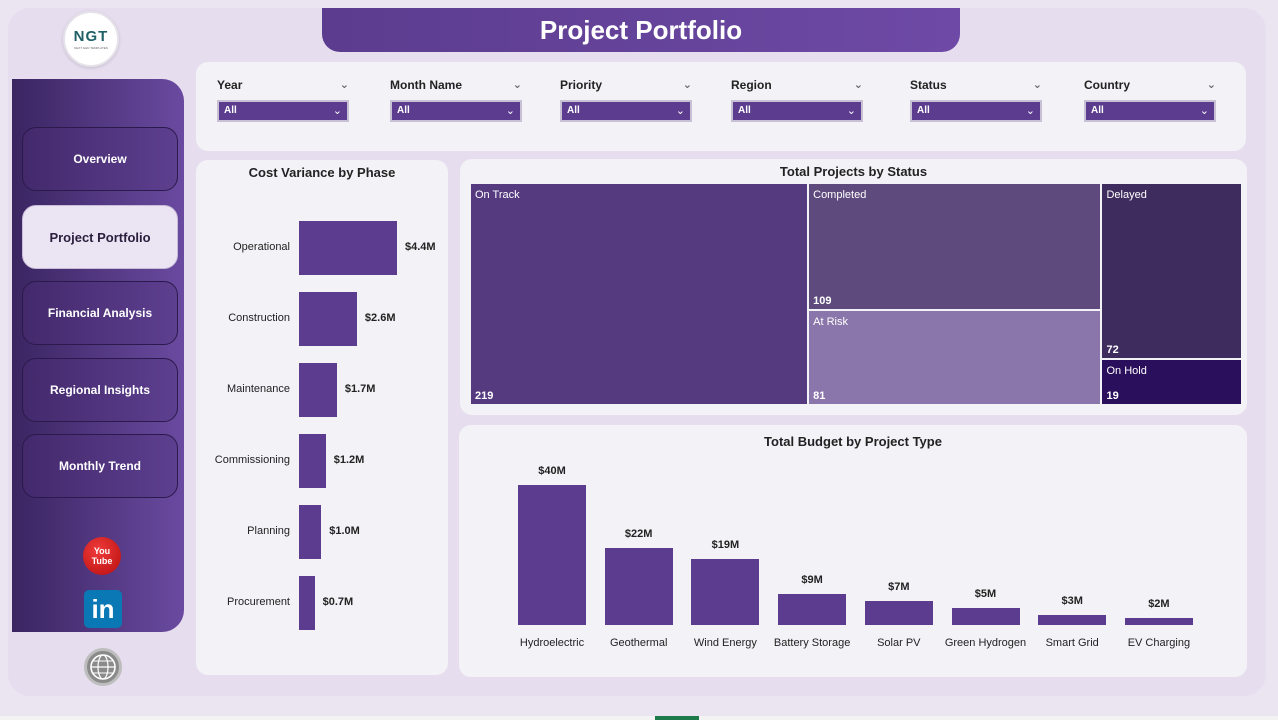 This screenshot has width=1278, height=720. I want to click on filter-priority: Priority ⌄ All ⌄, so click(626, 99).